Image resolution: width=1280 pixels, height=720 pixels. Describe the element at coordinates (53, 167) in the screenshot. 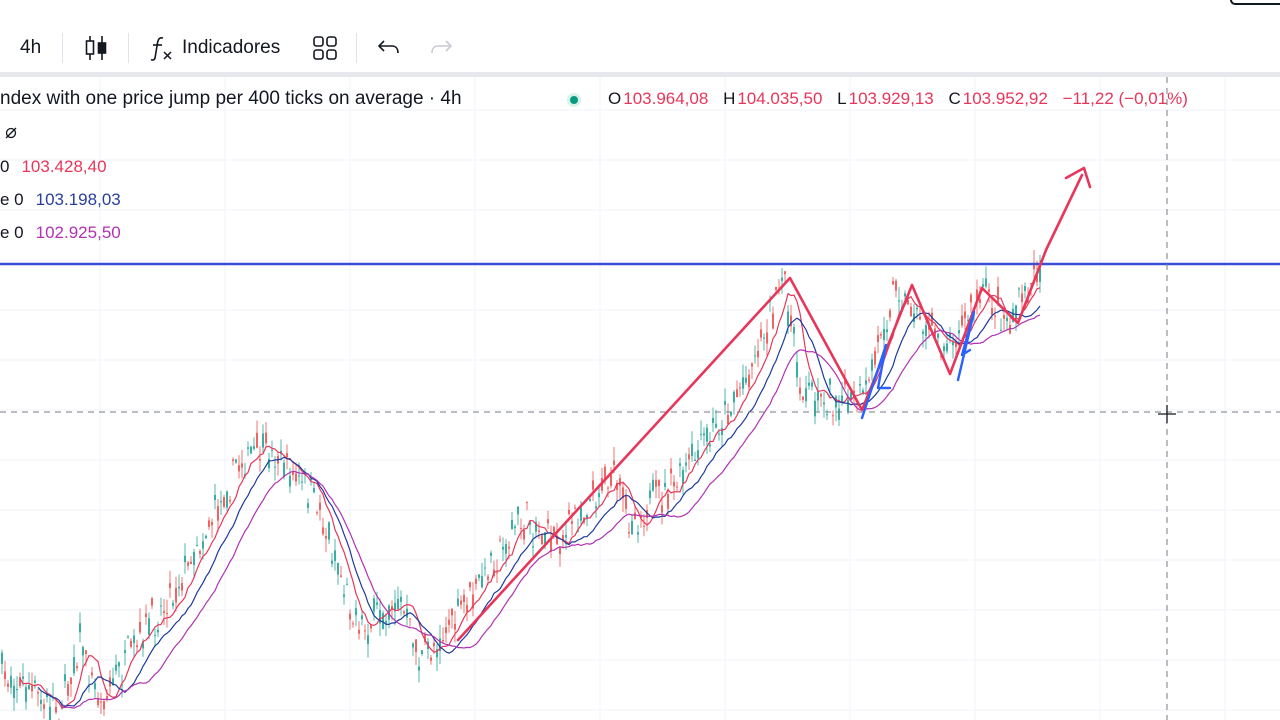

I see `indicator-row-ma-fast: 0 103.428,40` at that location.